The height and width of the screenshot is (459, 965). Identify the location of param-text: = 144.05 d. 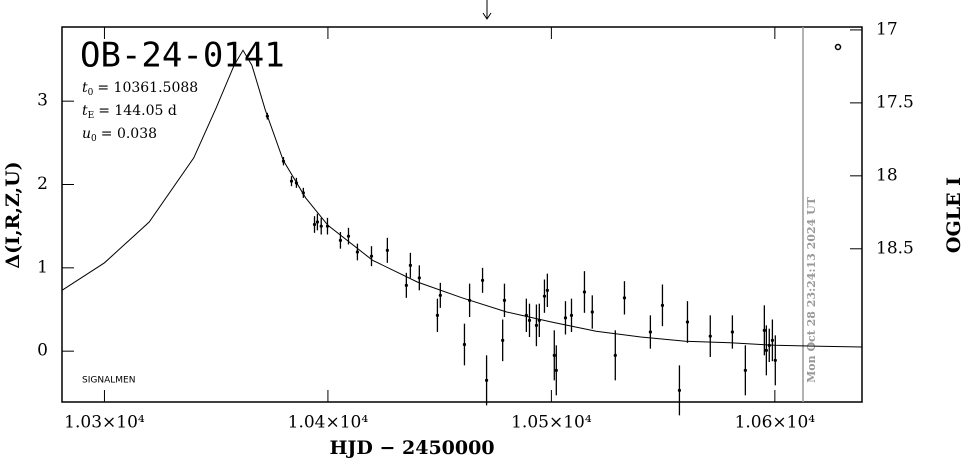
(137, 111).